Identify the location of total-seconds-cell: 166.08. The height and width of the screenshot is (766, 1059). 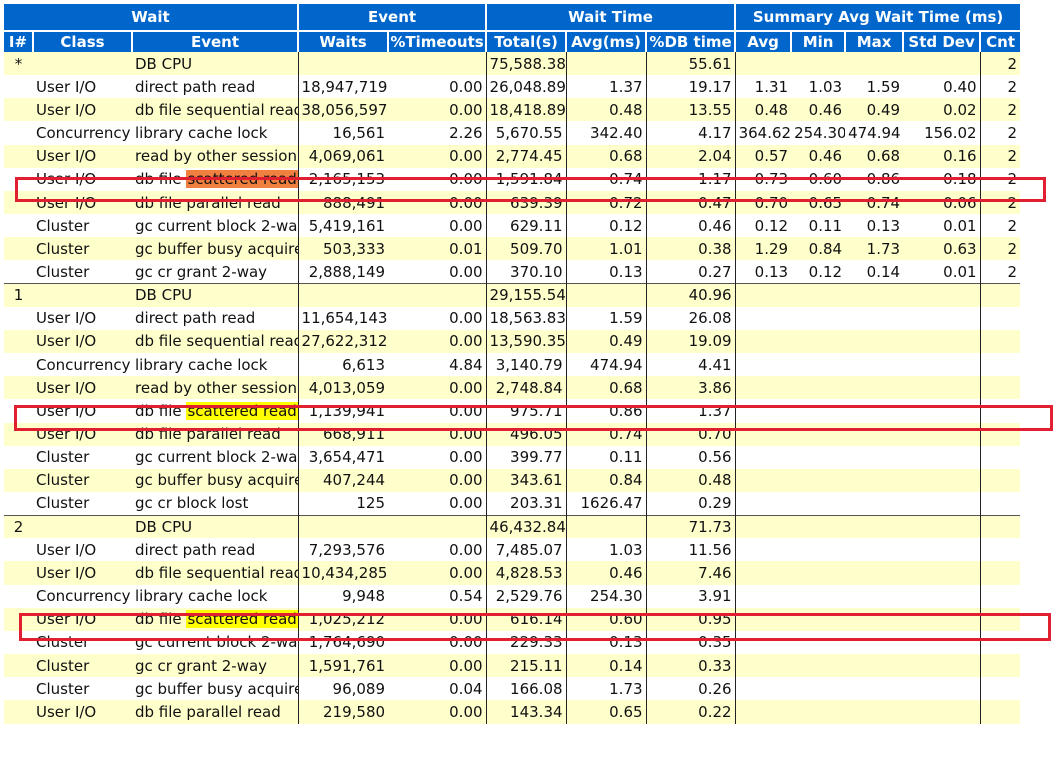
(526, 689).